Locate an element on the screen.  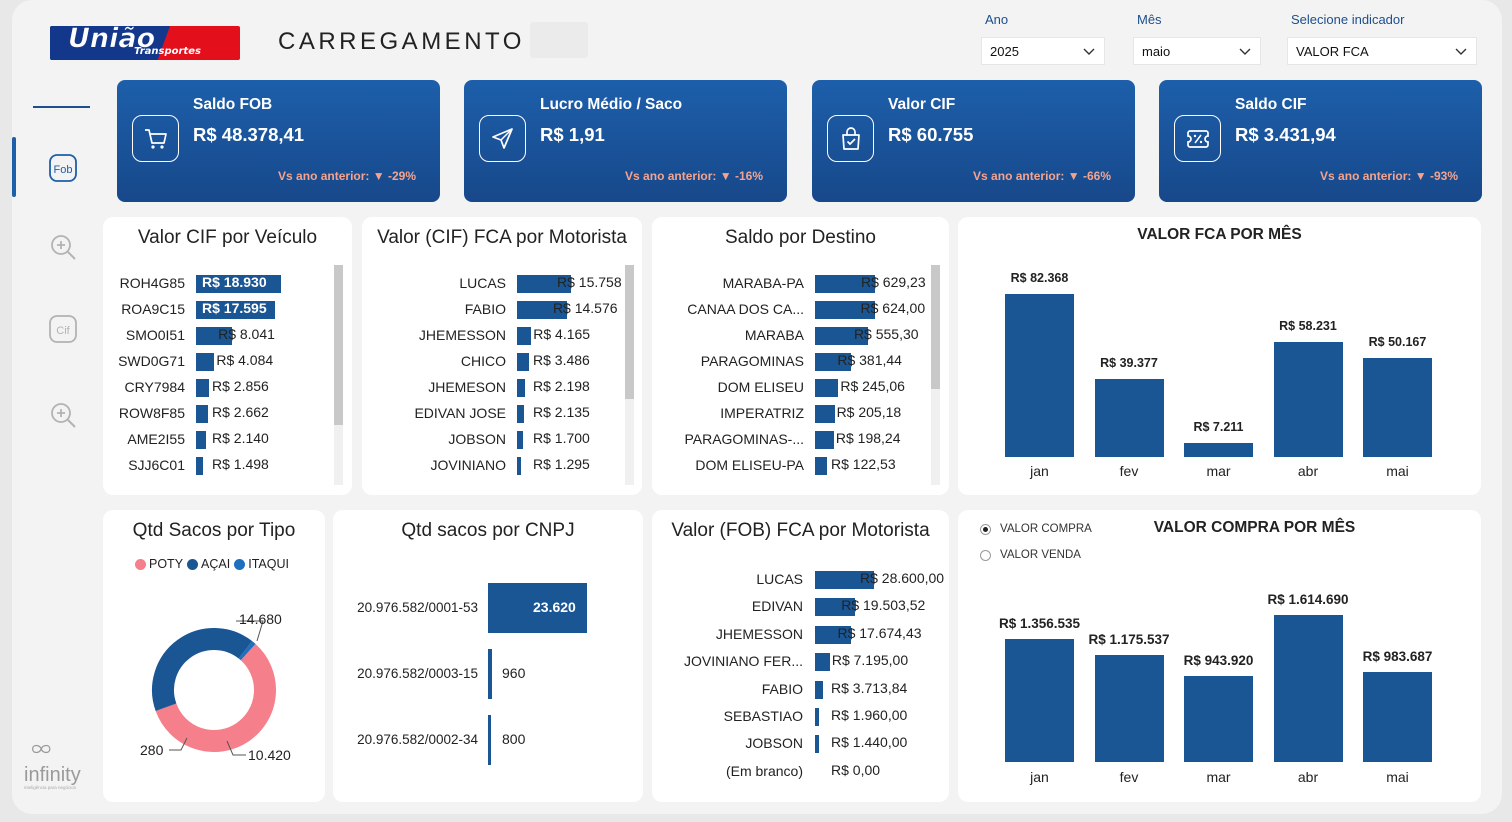
radio-valor-venda: VALOR VENDA is located at coordinates (1030, 555).